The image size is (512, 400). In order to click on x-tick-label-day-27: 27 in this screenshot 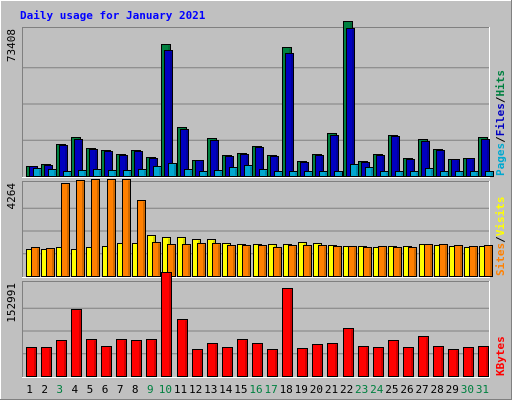, I will do `click(421, 389)`.